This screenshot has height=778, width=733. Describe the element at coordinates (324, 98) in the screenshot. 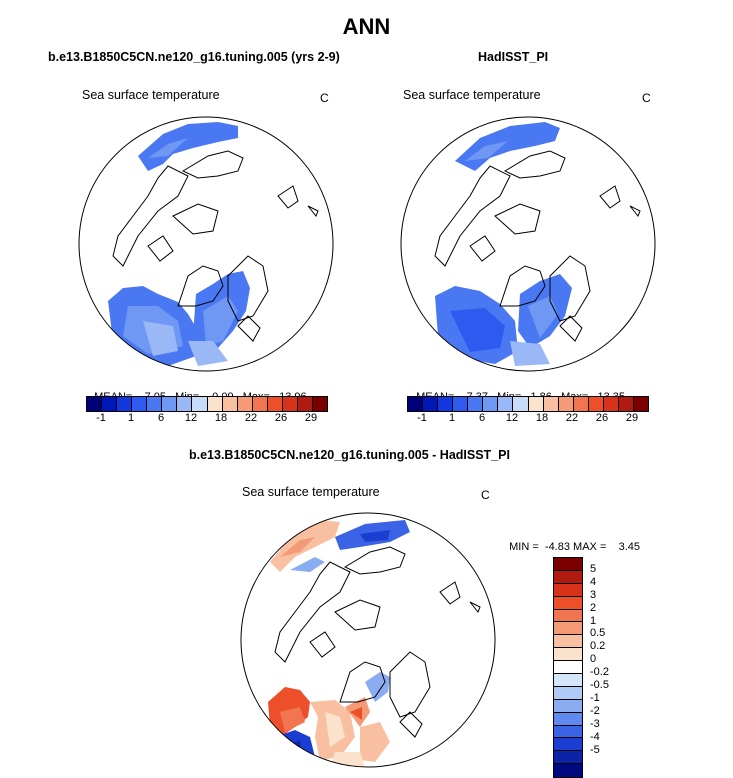

I see `panel1-units: C` at that location.